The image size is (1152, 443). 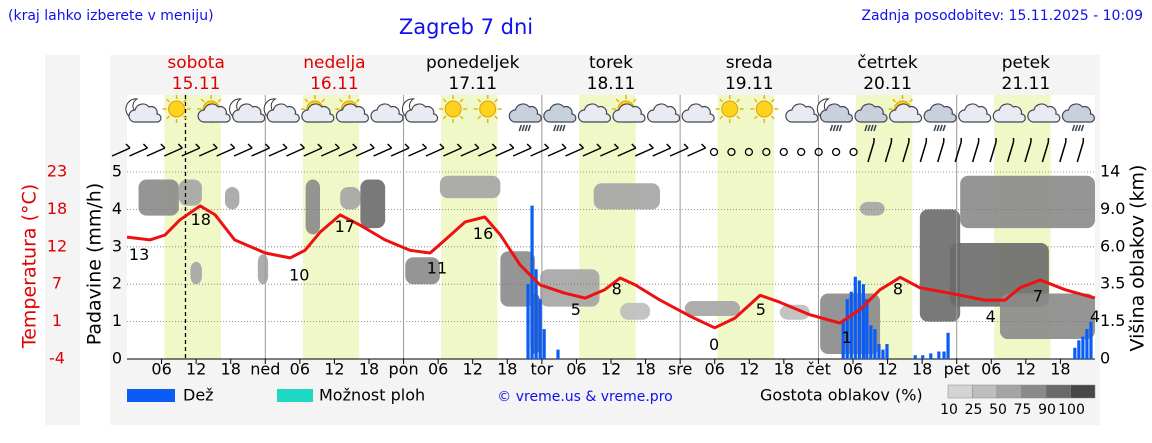 I want to click on temperature-label: 8, so click(x=898, y=288).